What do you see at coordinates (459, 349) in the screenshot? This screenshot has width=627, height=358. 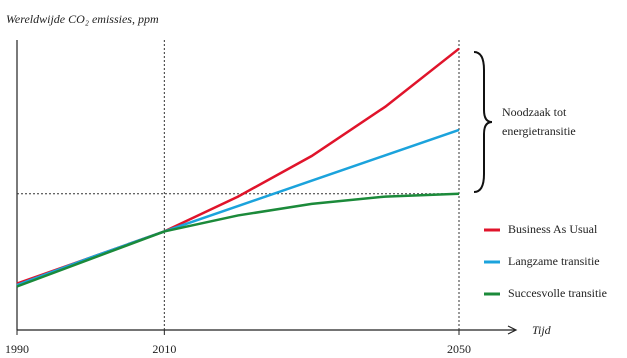 I see `x-tick-label: 2050` at bounding box center [459, 349].